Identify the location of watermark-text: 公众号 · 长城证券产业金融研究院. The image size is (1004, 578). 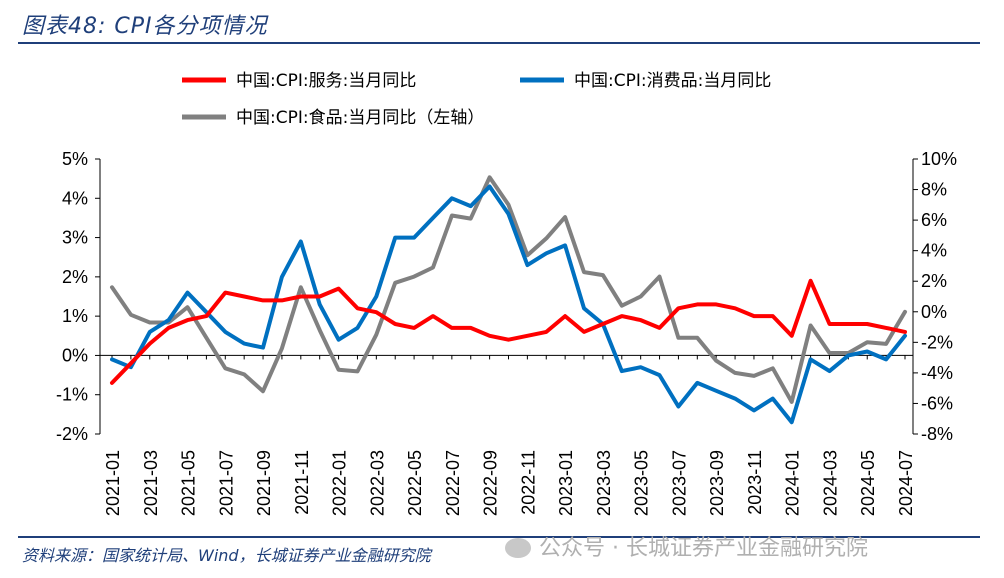
(703, 548).